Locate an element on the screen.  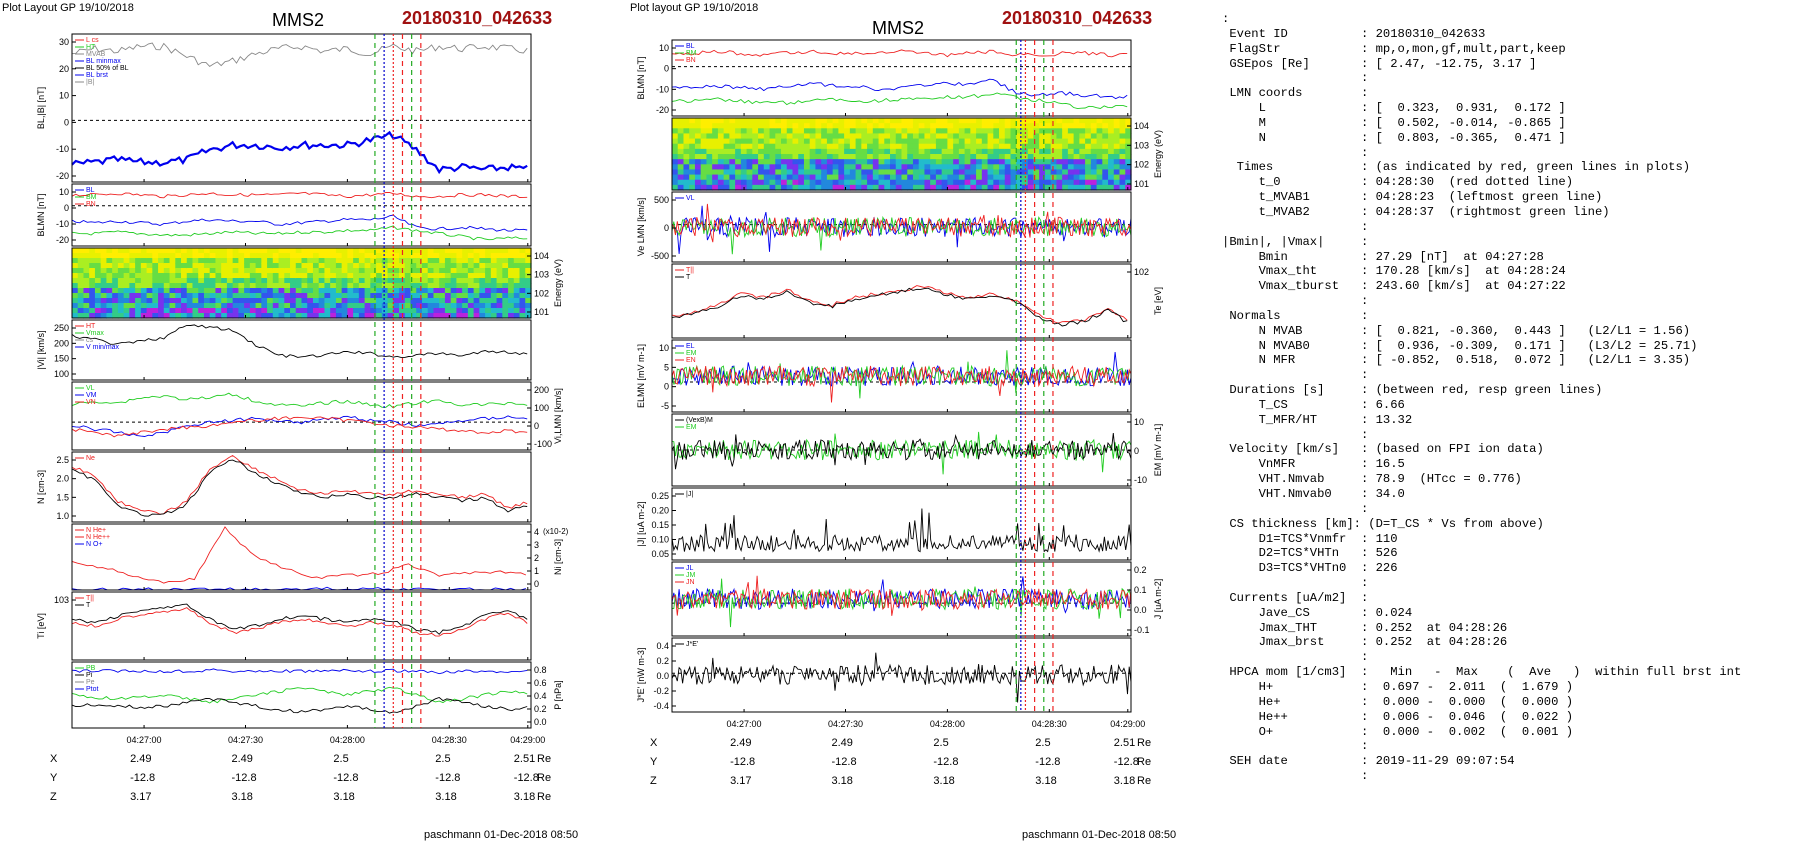
ephem-value: 3.18 is located at coordinates (446, 797).